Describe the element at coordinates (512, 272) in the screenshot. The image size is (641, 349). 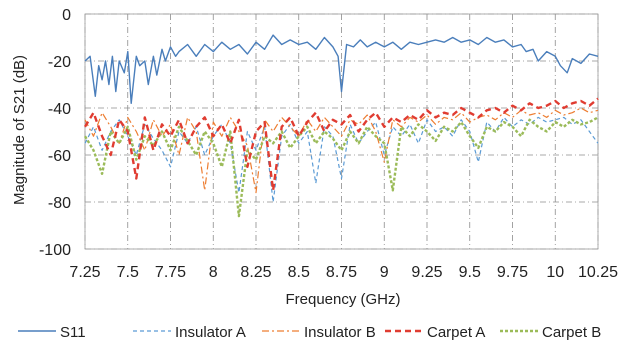
I see `x-tick-label: 9.75` at that location.